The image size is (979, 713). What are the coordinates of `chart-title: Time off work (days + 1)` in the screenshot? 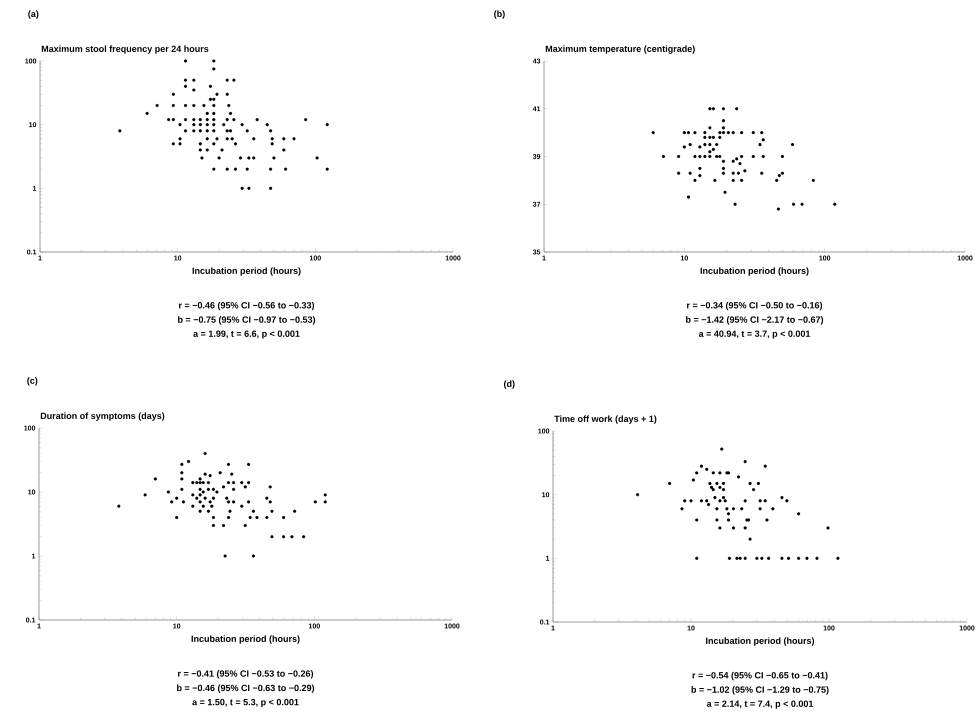 It's located at (605, 419).